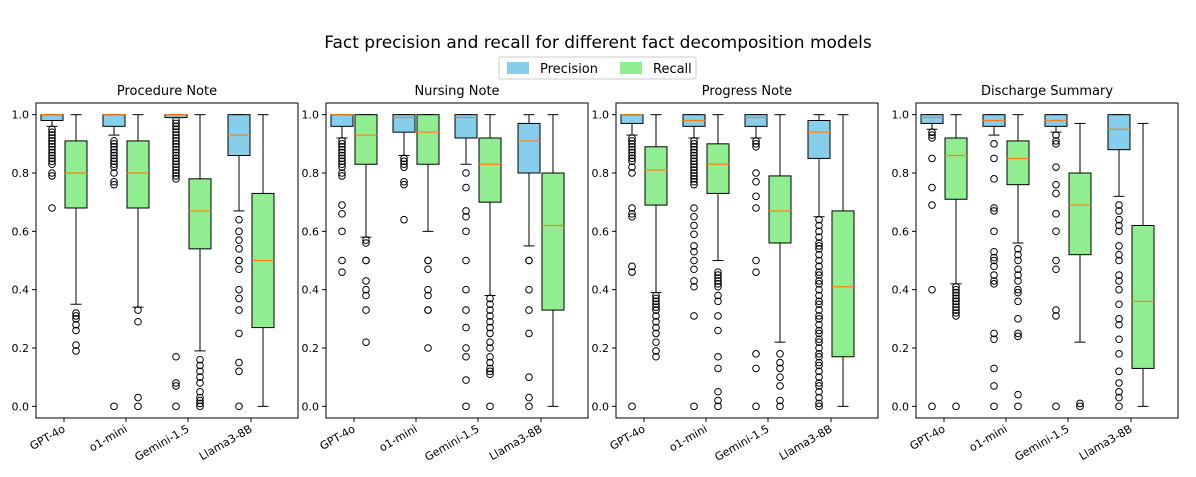 This screenshot has width=1196, height=477. Describe the element at coordinates (901, 406) in the screenshot. I see `y-tick-label: 0.0` at that location.